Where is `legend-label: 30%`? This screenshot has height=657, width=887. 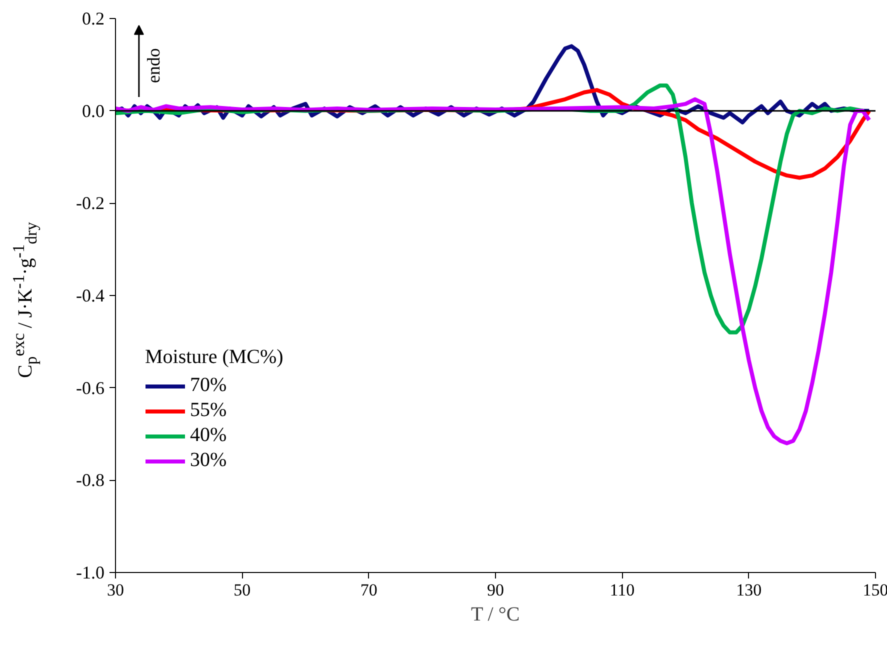 legend-label: 30% is located at coordinates (208, 460).